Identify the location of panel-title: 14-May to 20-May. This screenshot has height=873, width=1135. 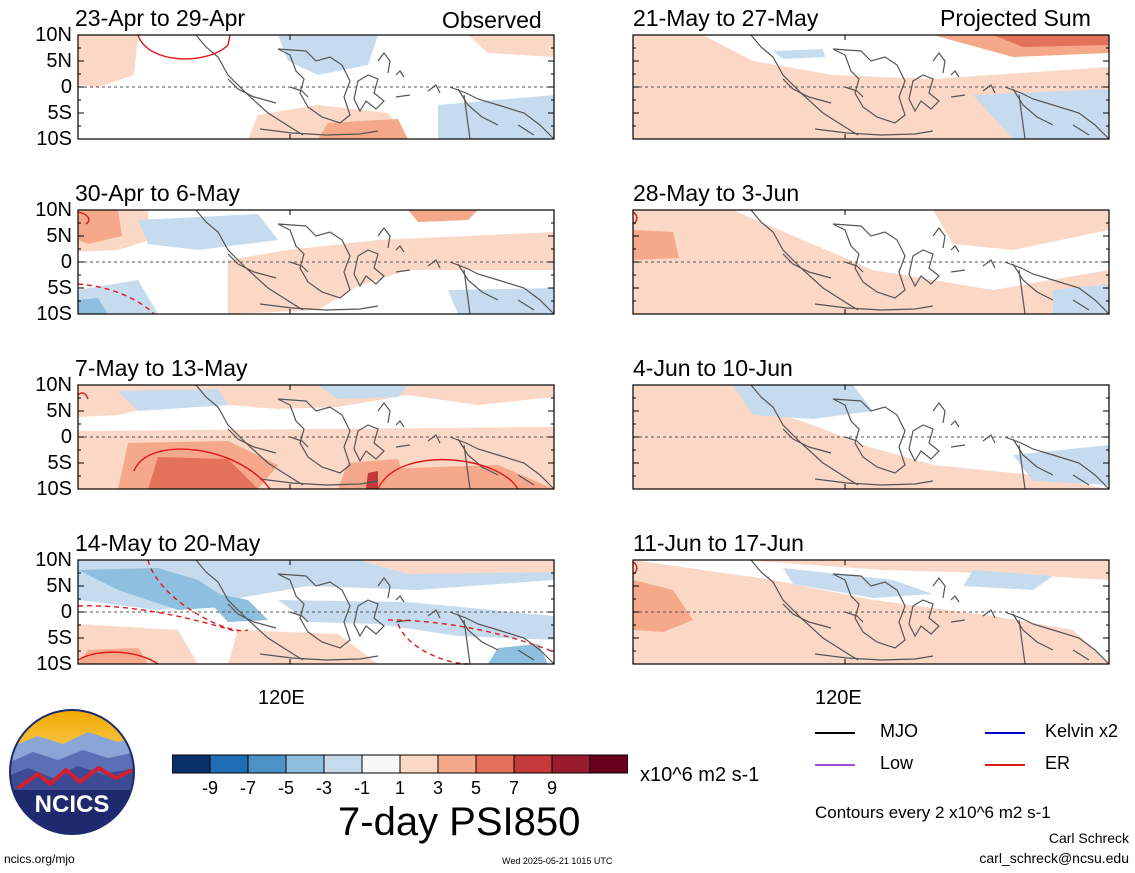
(168, 543).